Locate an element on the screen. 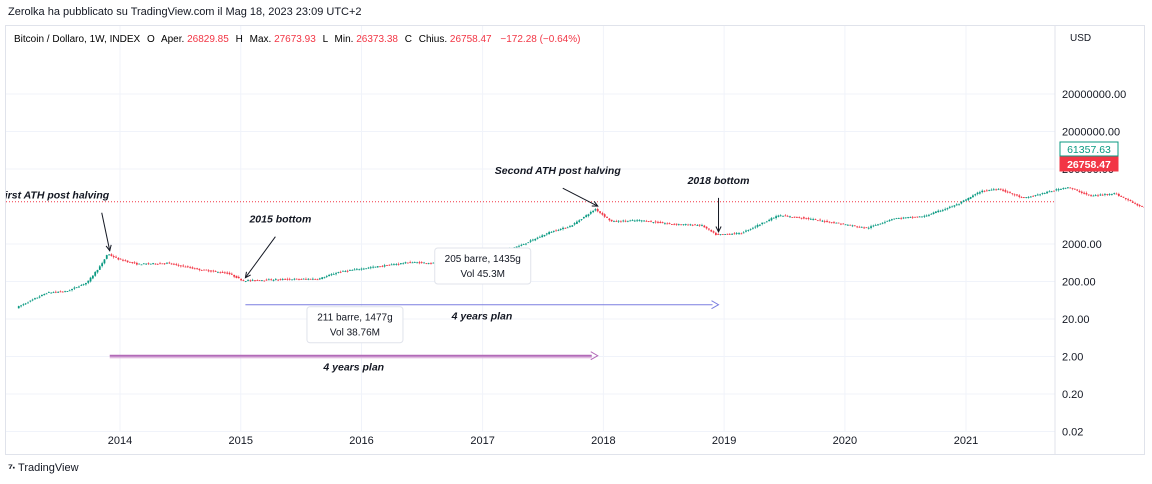 This screenshot has height=484, width=1152. x-tick-label: 2014 is located at coordinates (120, 441).